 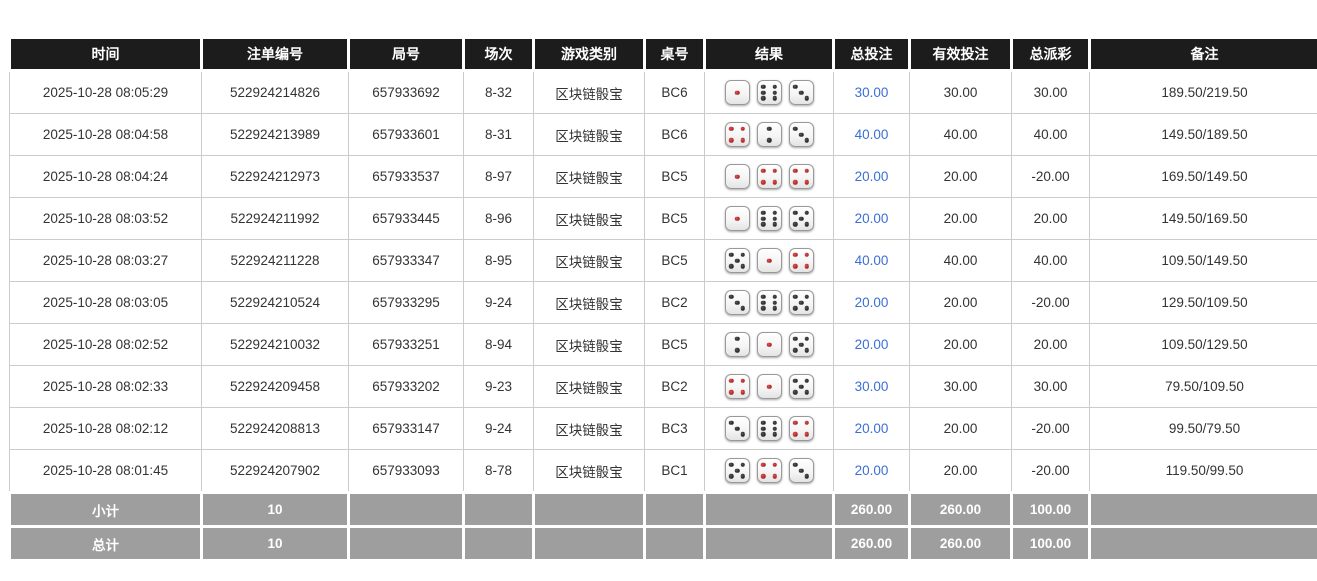 What do you see at coordinates (1050, 428) in the screenshot?
I see `payout-cell: -20.00` at bounding box center [1050, 428].